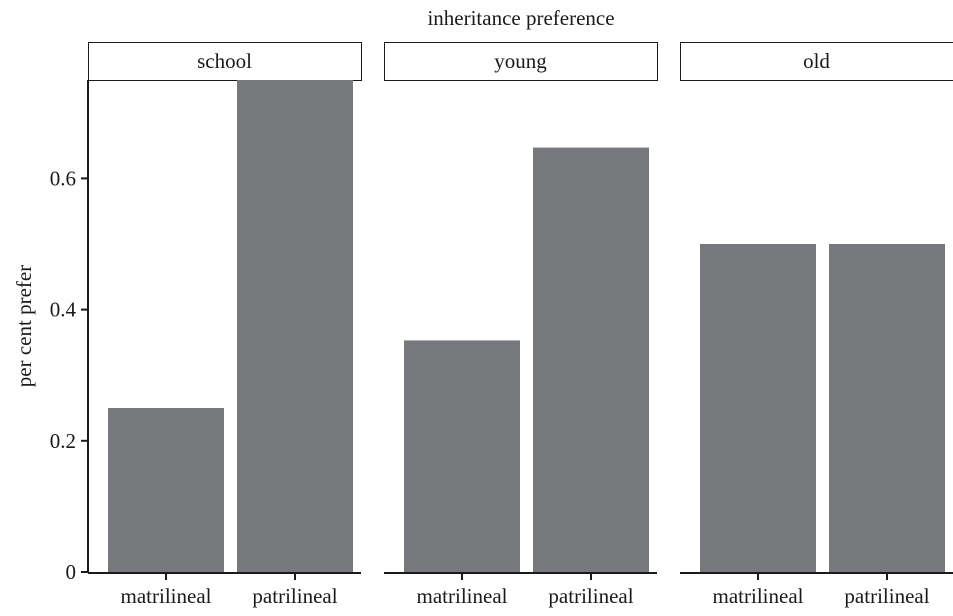  Describe the element at coordinates (520, 18) in the screenshot. I see `chart-title: inheritance preference` at that location.